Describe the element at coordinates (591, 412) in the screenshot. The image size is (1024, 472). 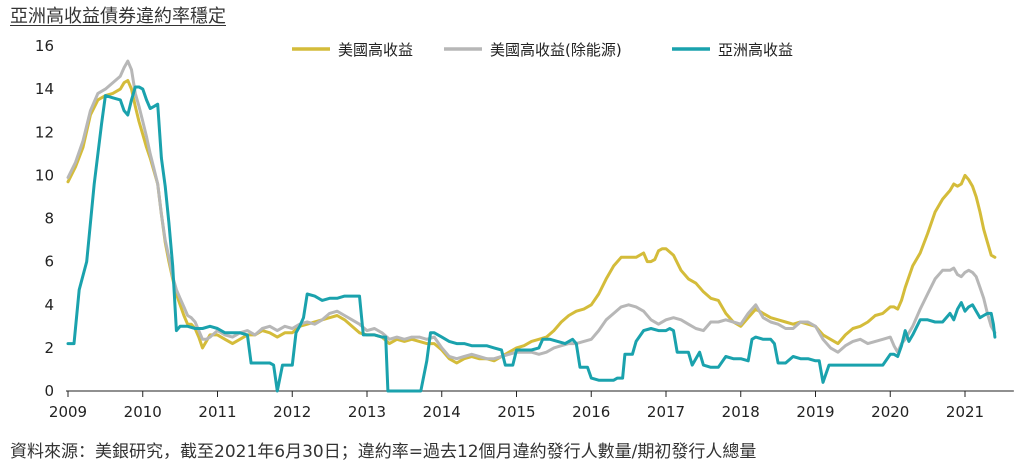
I see `x-tick-label: 2016` at that location.